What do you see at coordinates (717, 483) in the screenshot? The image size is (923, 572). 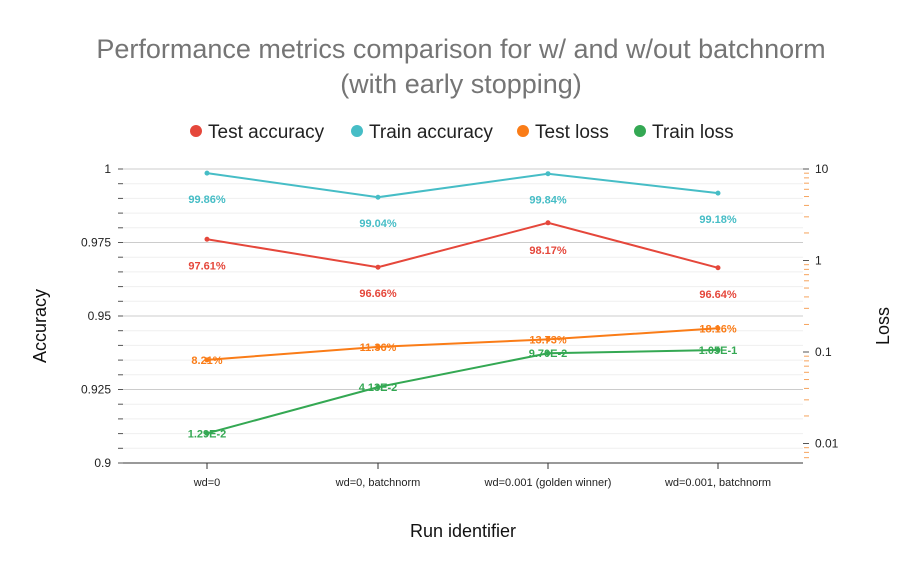 I see `x-tick-label: wd=0.001, batchnorm` at bounding box center [717, 483].